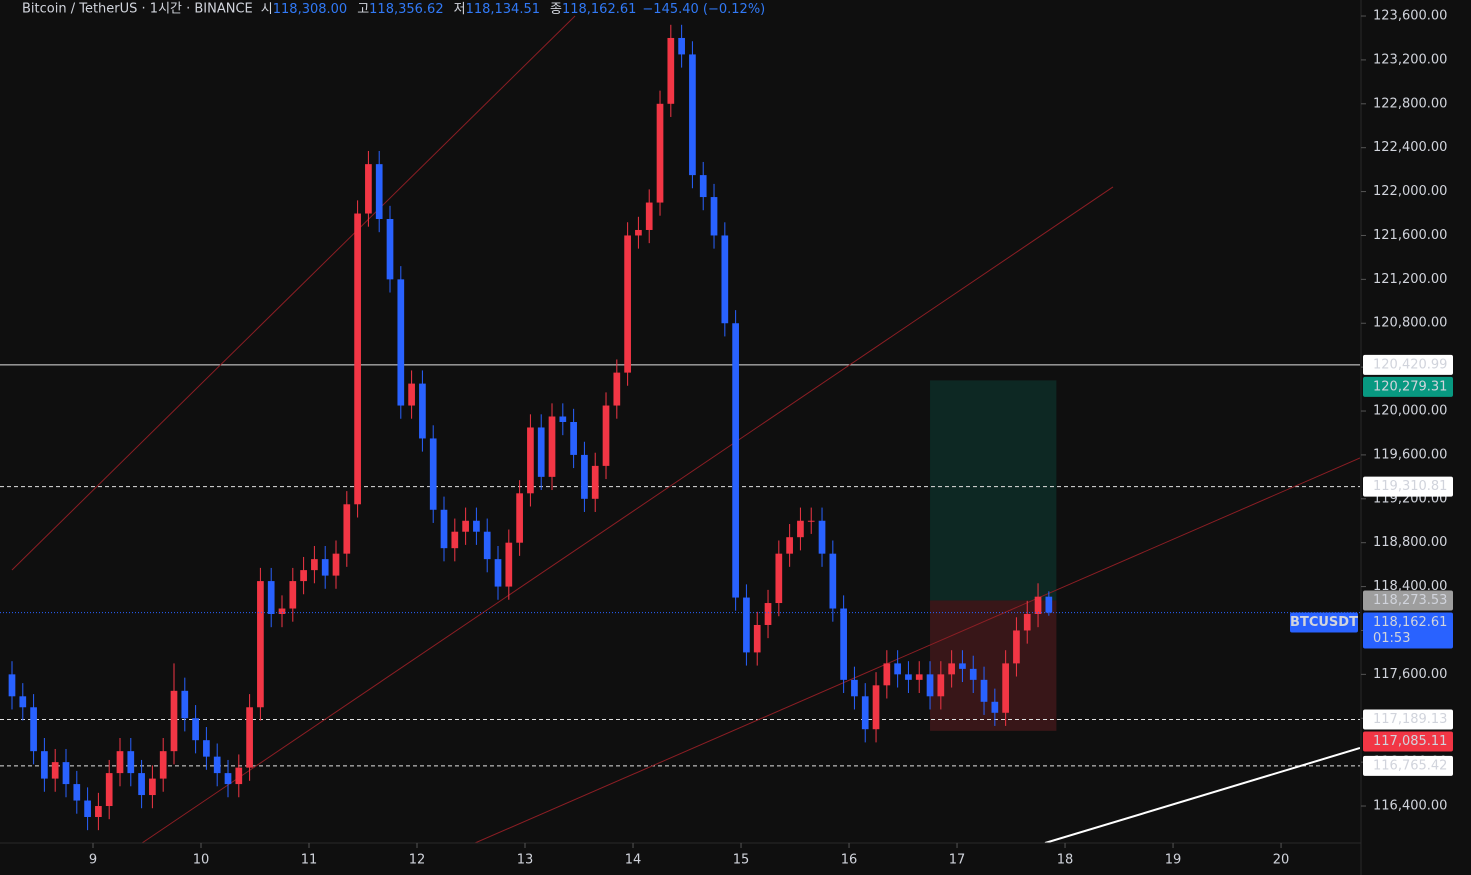 The height and width of the screenshot is (875, 1471). What do you see at coordinates (1410, 454) in the screenshot?
I see `y-tick-label: 119,600.00` at bounding box center [1410, 454].